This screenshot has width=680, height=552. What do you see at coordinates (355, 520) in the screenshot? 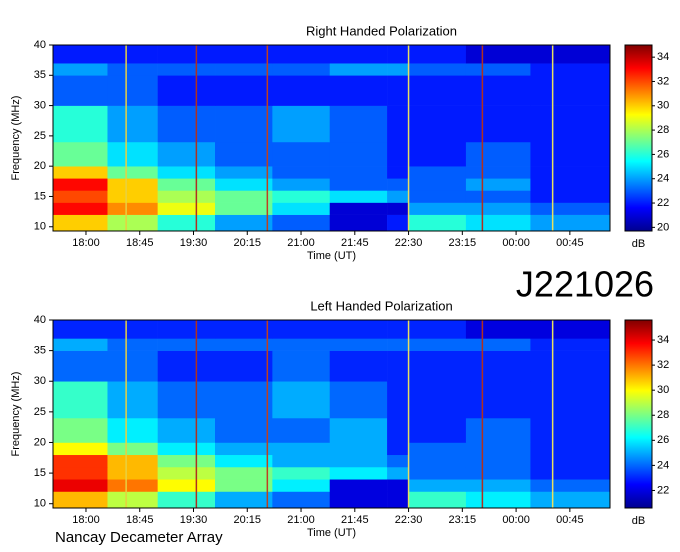
I see `x-tick-label: 21:45` at bounding box center [355, 520].